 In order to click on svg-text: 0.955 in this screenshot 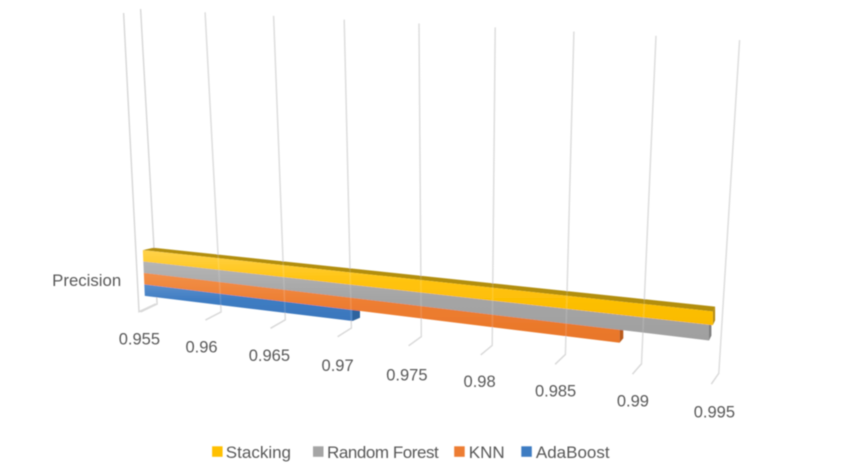, I will do `click(139, 340)`.